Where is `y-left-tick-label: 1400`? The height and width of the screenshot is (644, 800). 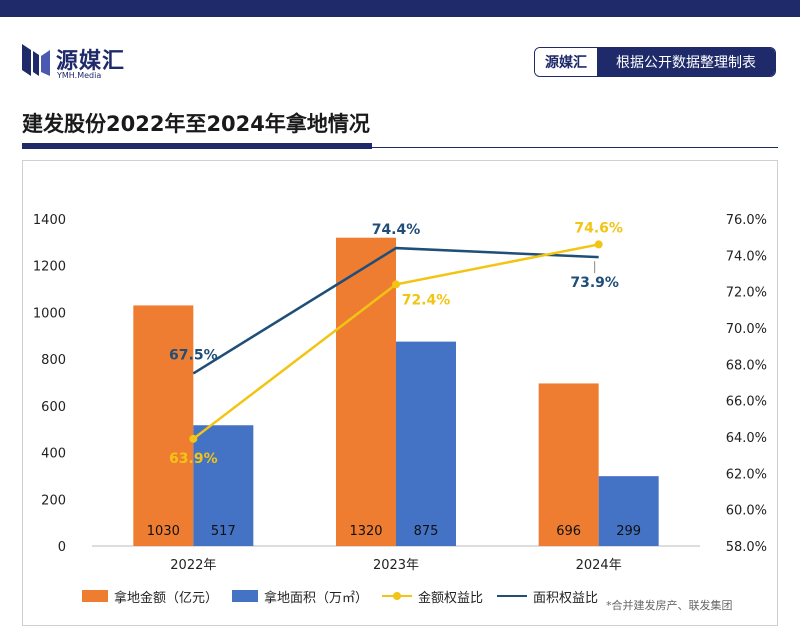 y-left-tick-label: 1400 is located at coordinates (49, 220).